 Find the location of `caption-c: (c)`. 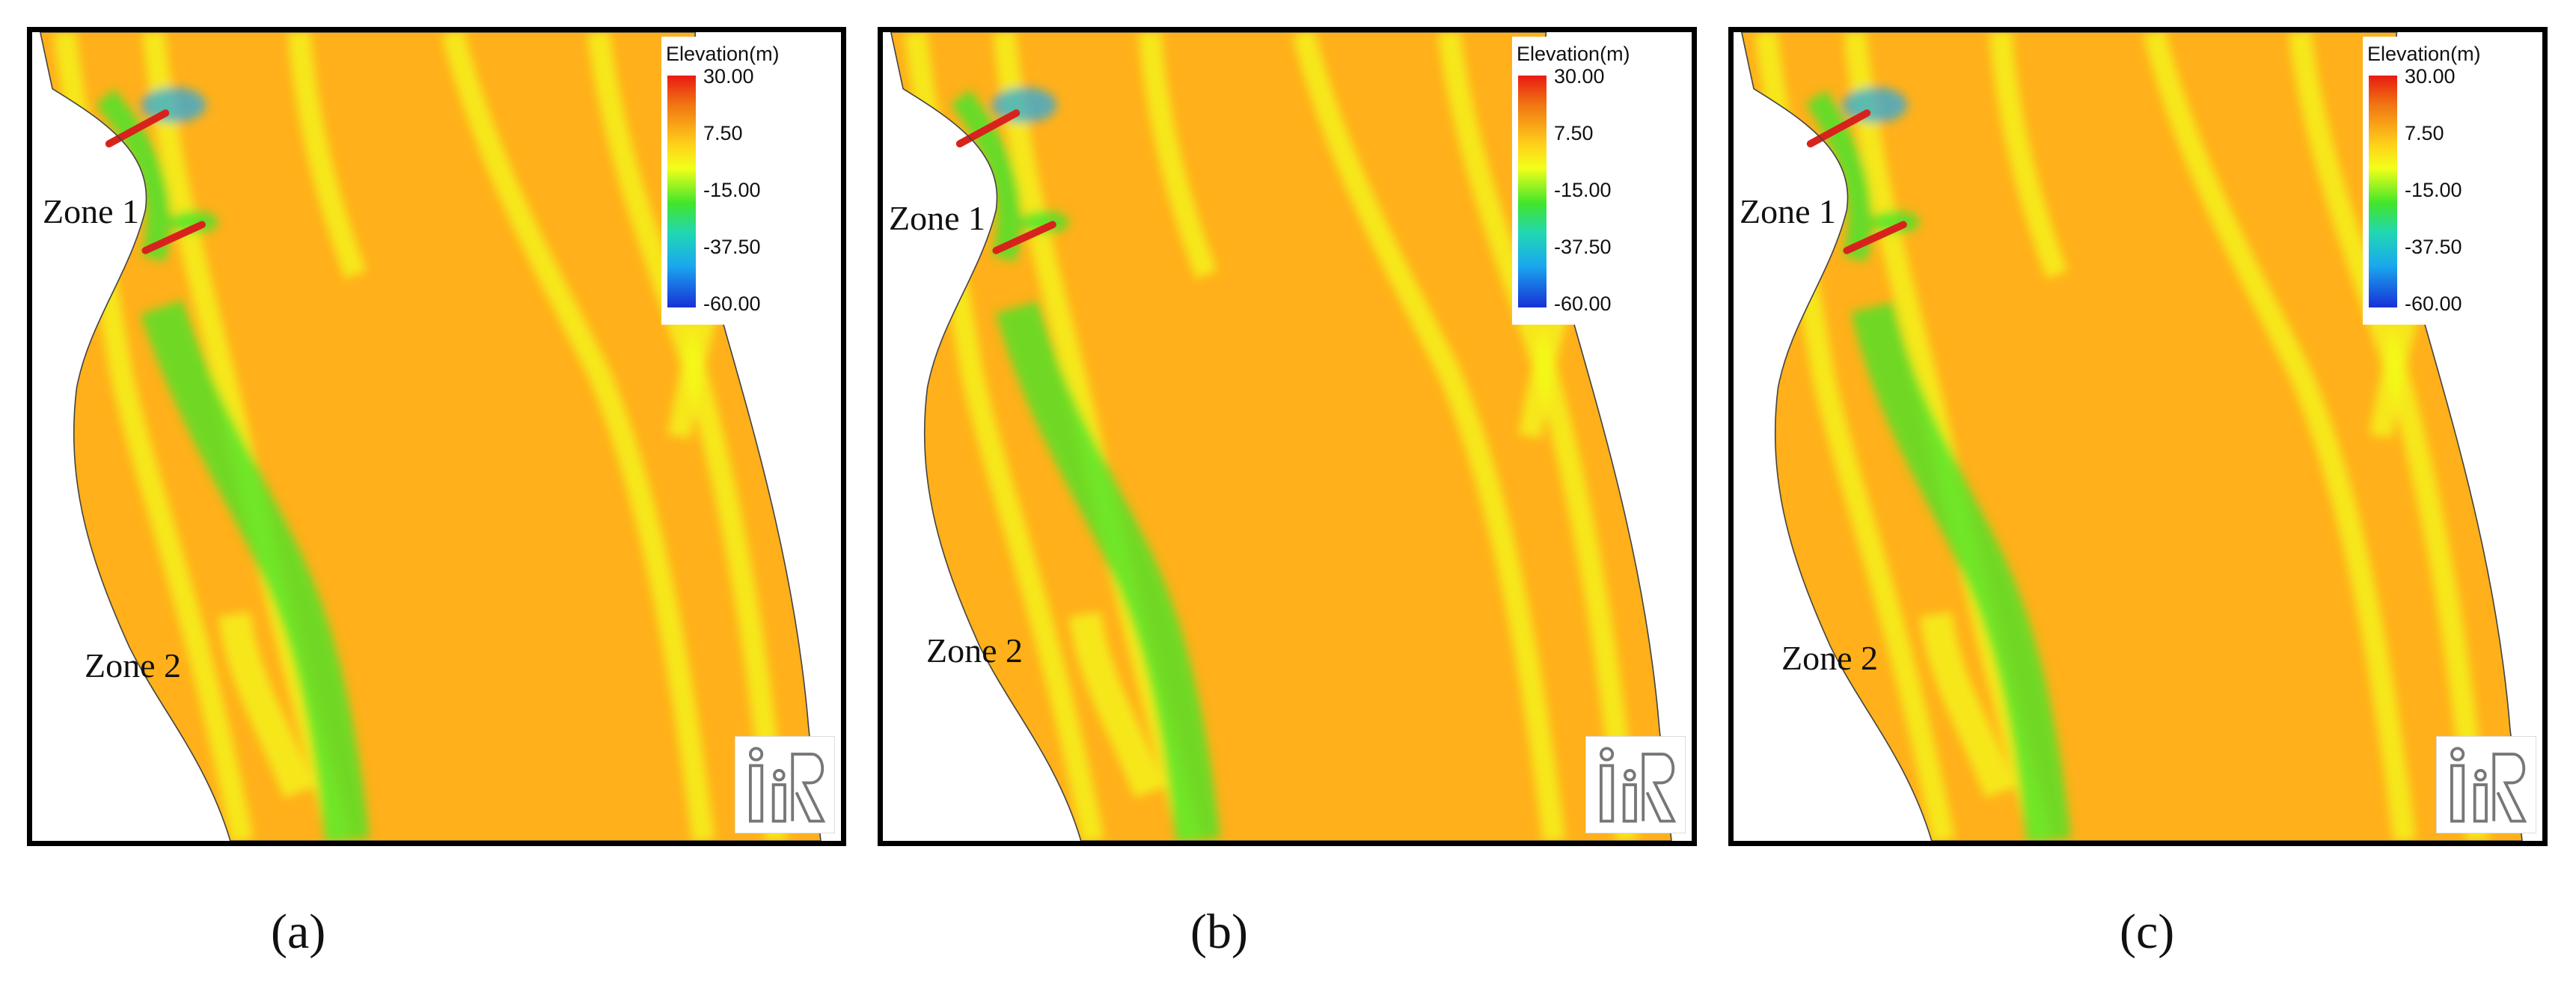

caption-c: (c) is located at coordinates (2147, 932).